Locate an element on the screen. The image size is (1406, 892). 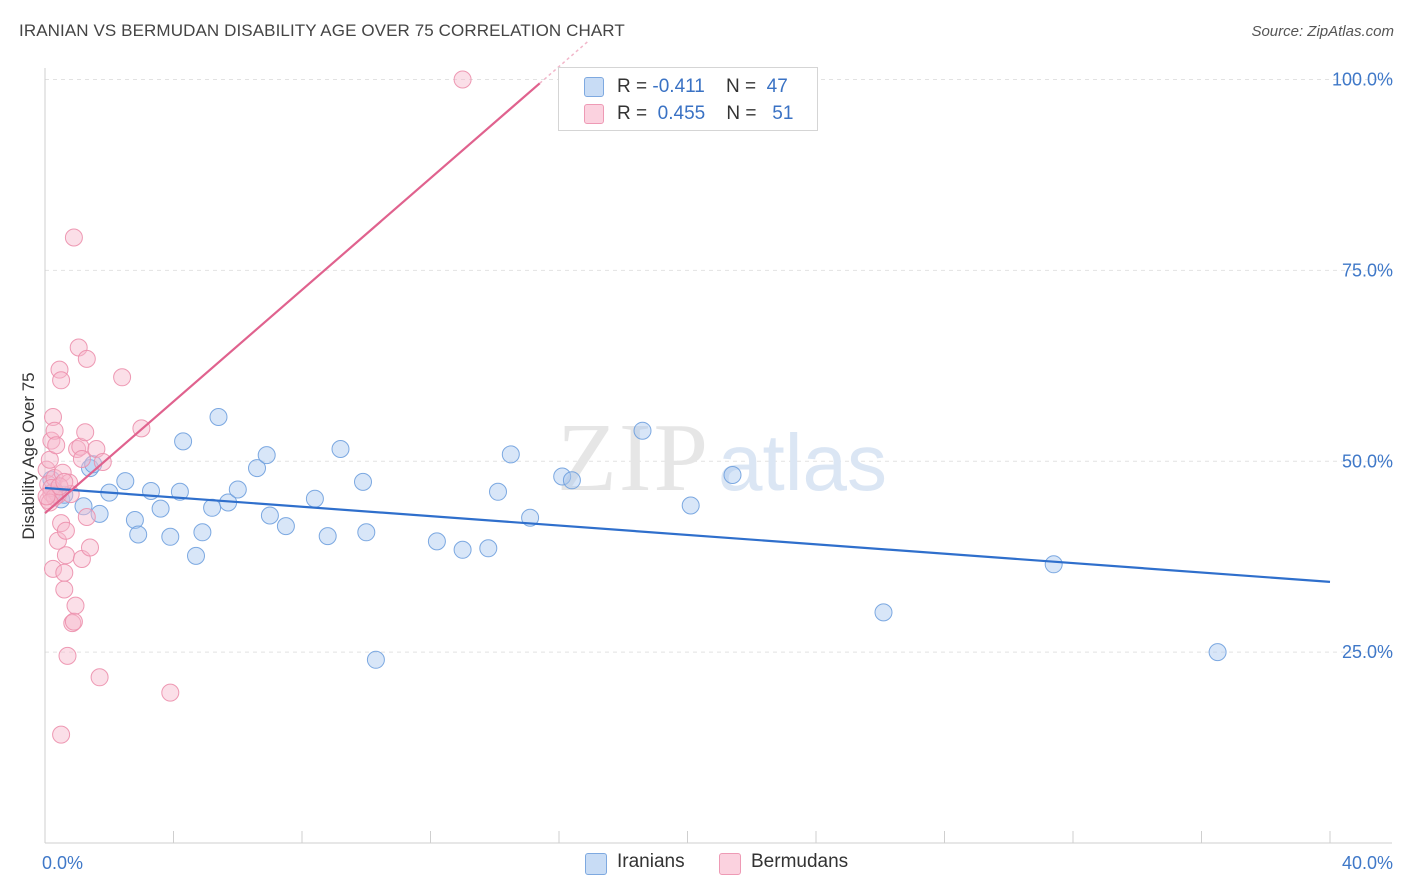
r-value: -0.411 is located at coordinates (678, 86).